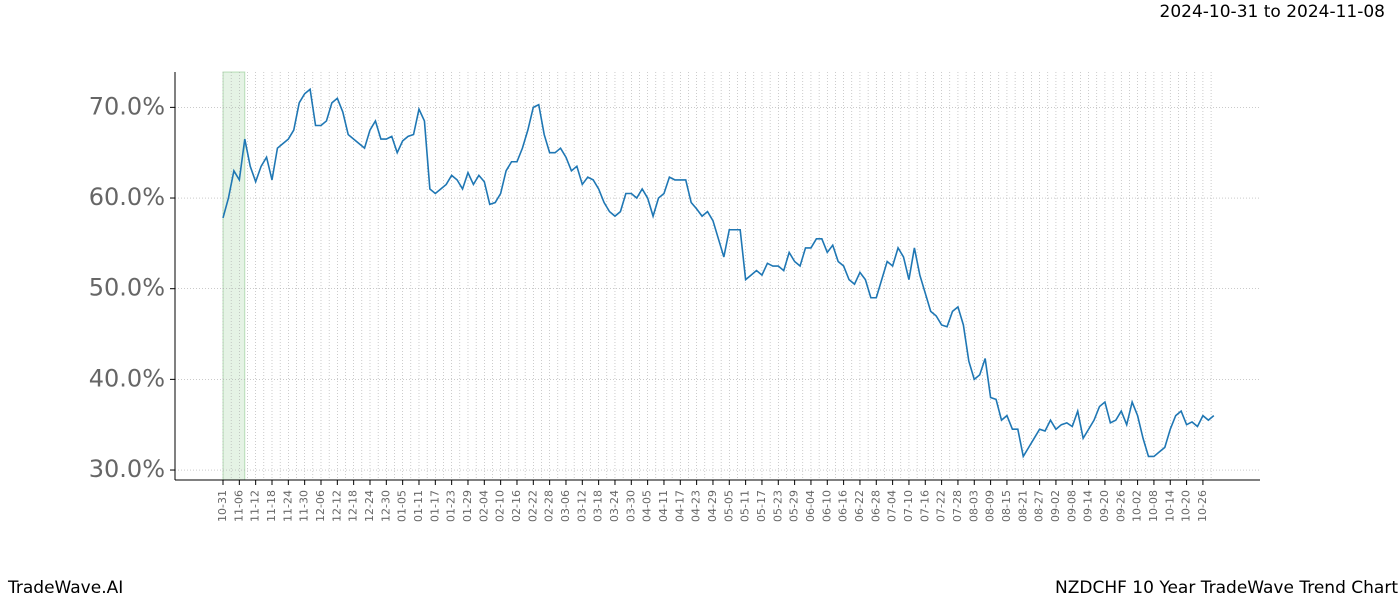 The image size is (1400, 600). I want to click on x-tick-label: 09-20, so click(1104, 506).